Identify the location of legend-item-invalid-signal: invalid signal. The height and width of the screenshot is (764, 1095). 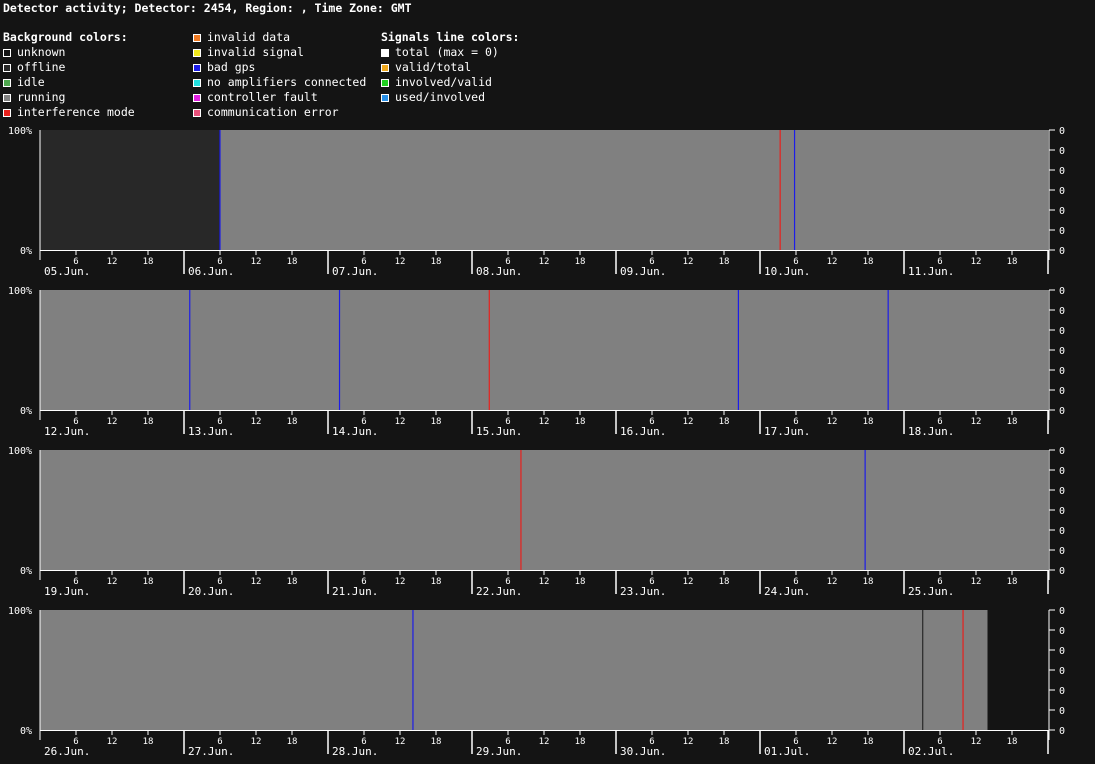
(279, 52).